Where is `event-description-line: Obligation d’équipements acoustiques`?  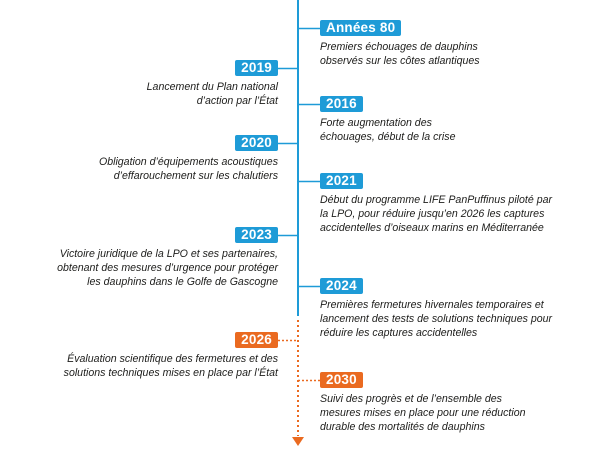 event-description-line: Obligation d’équipements acoustiques is located at coordinates (188, 162).